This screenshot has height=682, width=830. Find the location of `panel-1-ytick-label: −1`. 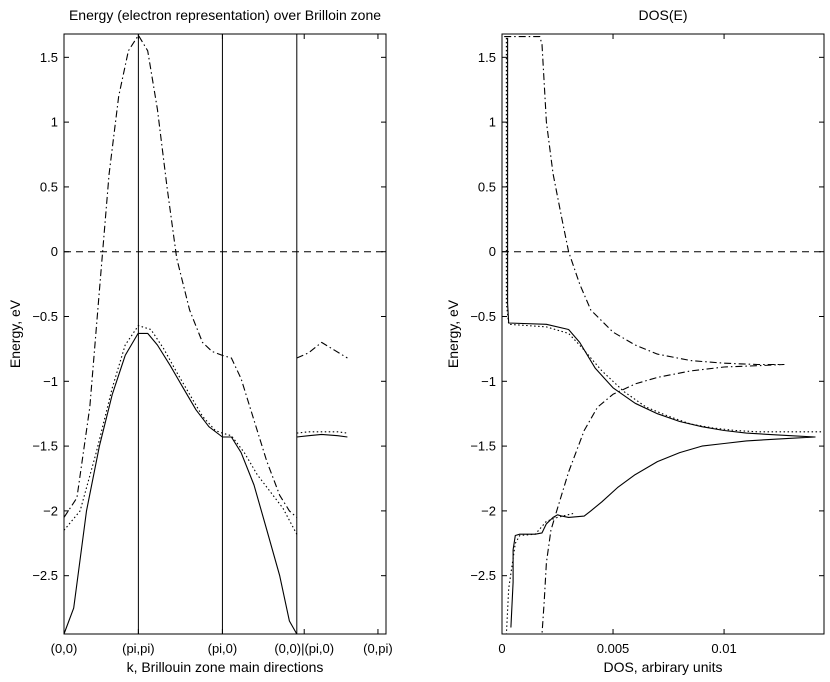

panel-1-ytick-label: −1 is located at coordinates (50, 381).